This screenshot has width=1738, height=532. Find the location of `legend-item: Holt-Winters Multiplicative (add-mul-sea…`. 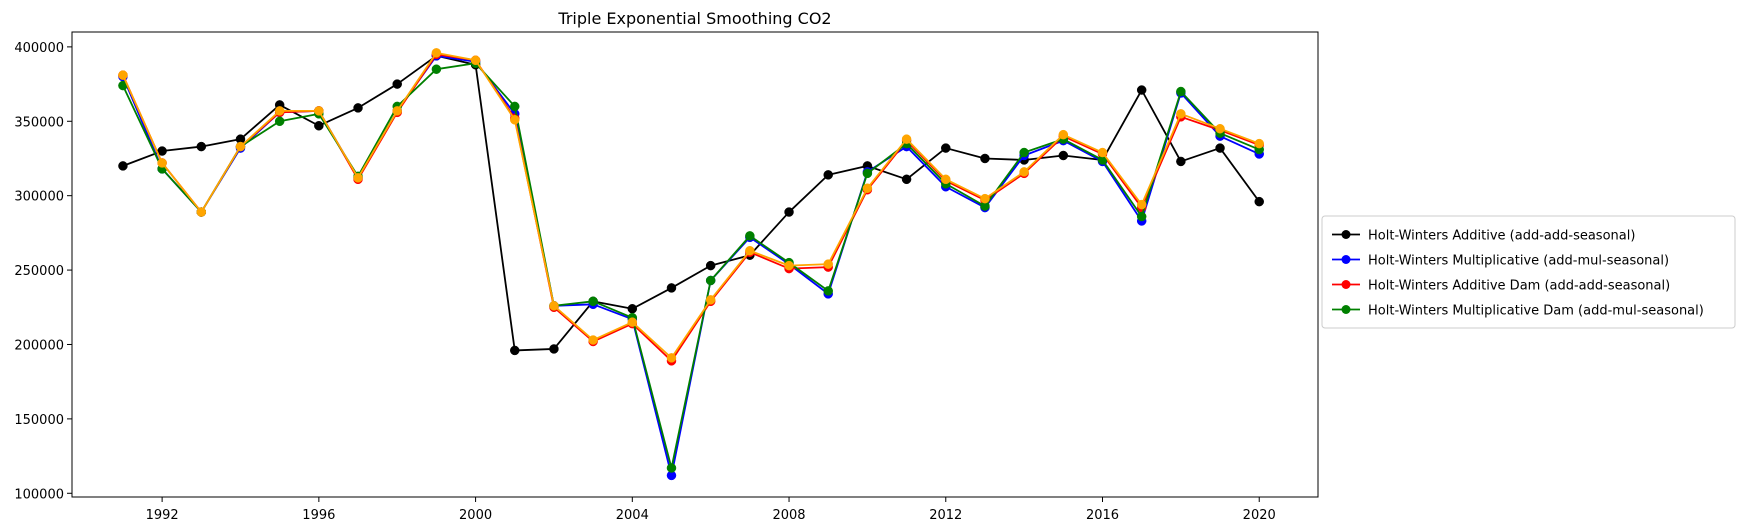

legend-item: Holt-Winters Multiplicative (add-mul-sea… is located at coordinates (1500, 261).